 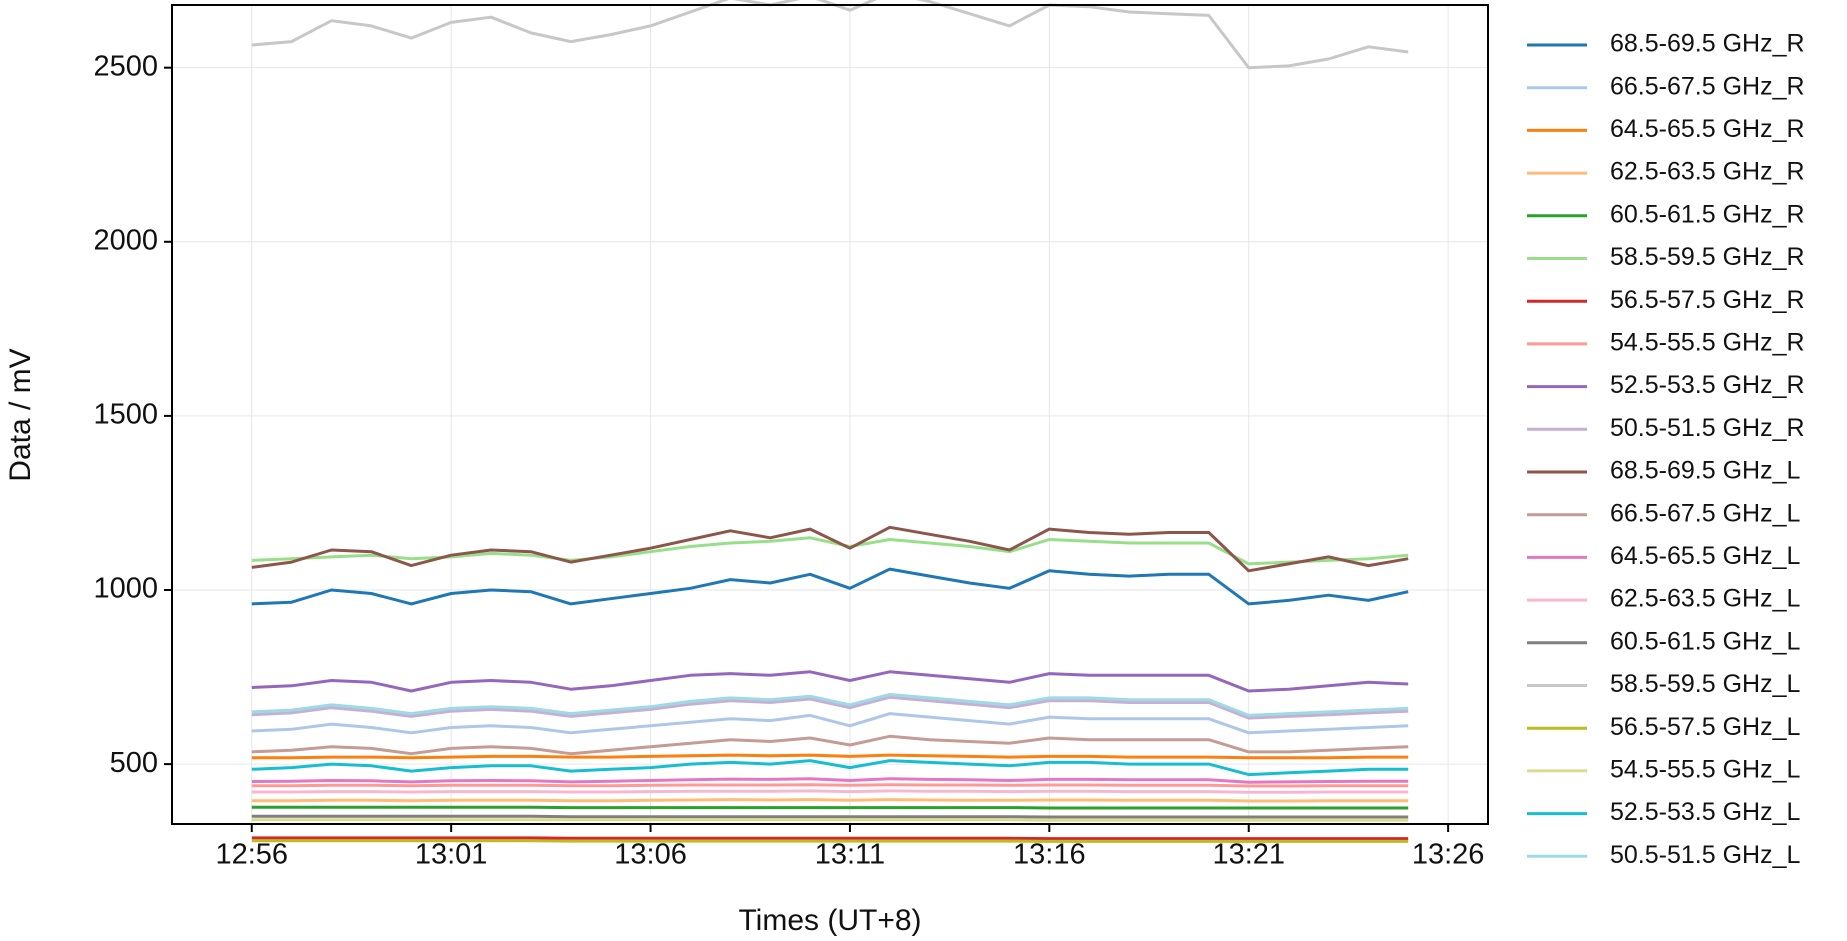 I want to click on legend-label: 56.5-57.5 GHz_R, so click(x=1707, y=300).